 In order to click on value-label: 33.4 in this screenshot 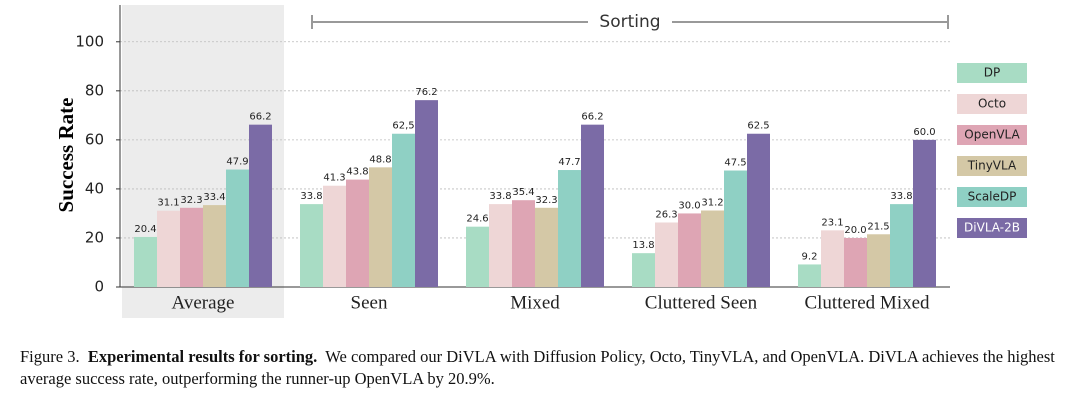, I will do `click(214, 197)`.